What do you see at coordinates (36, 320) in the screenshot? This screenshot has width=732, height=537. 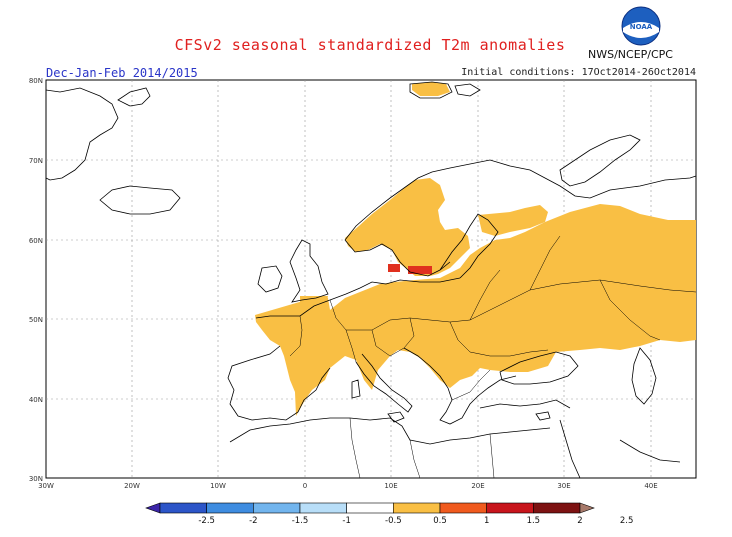 I see `lat-tick: 50N` at bounding box center [36, 320].